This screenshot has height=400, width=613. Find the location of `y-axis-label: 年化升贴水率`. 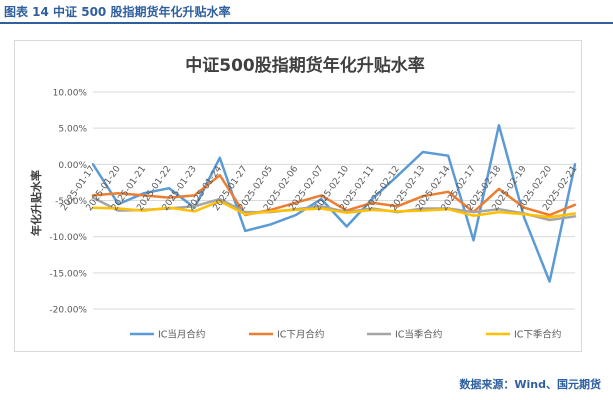

y-axis-label: 年化升贴水率 is located at coordinates (36, 203).